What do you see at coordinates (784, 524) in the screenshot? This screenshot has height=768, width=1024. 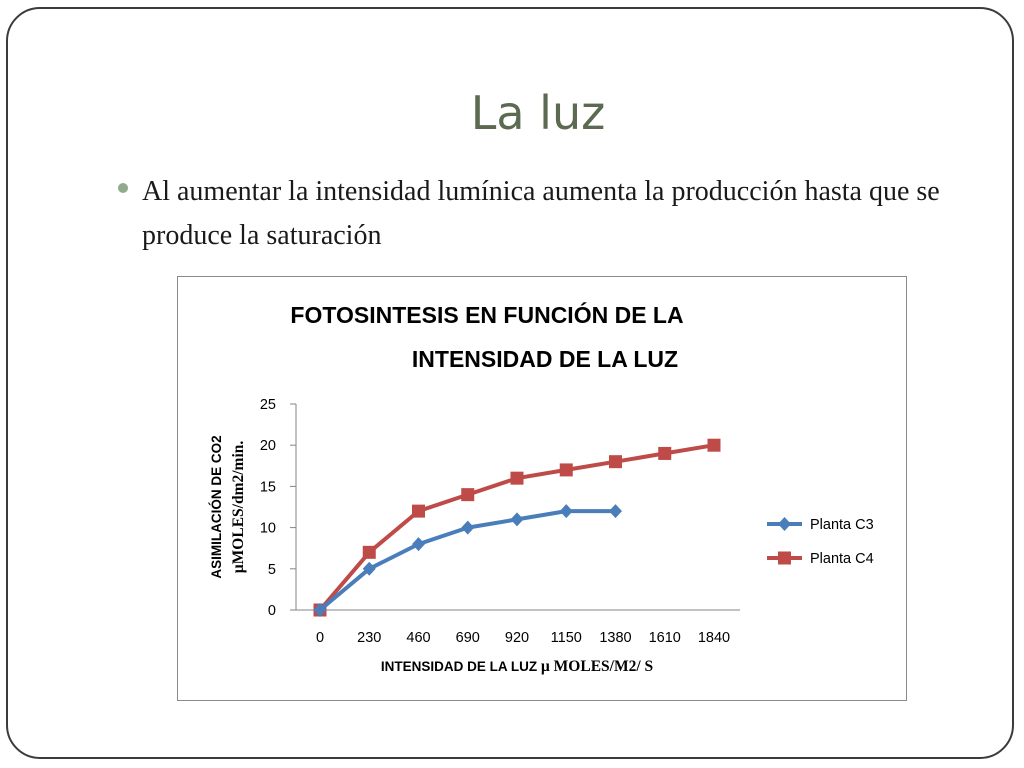 I see `legend-marker-planta-c3` at bounding box center [784, 524].